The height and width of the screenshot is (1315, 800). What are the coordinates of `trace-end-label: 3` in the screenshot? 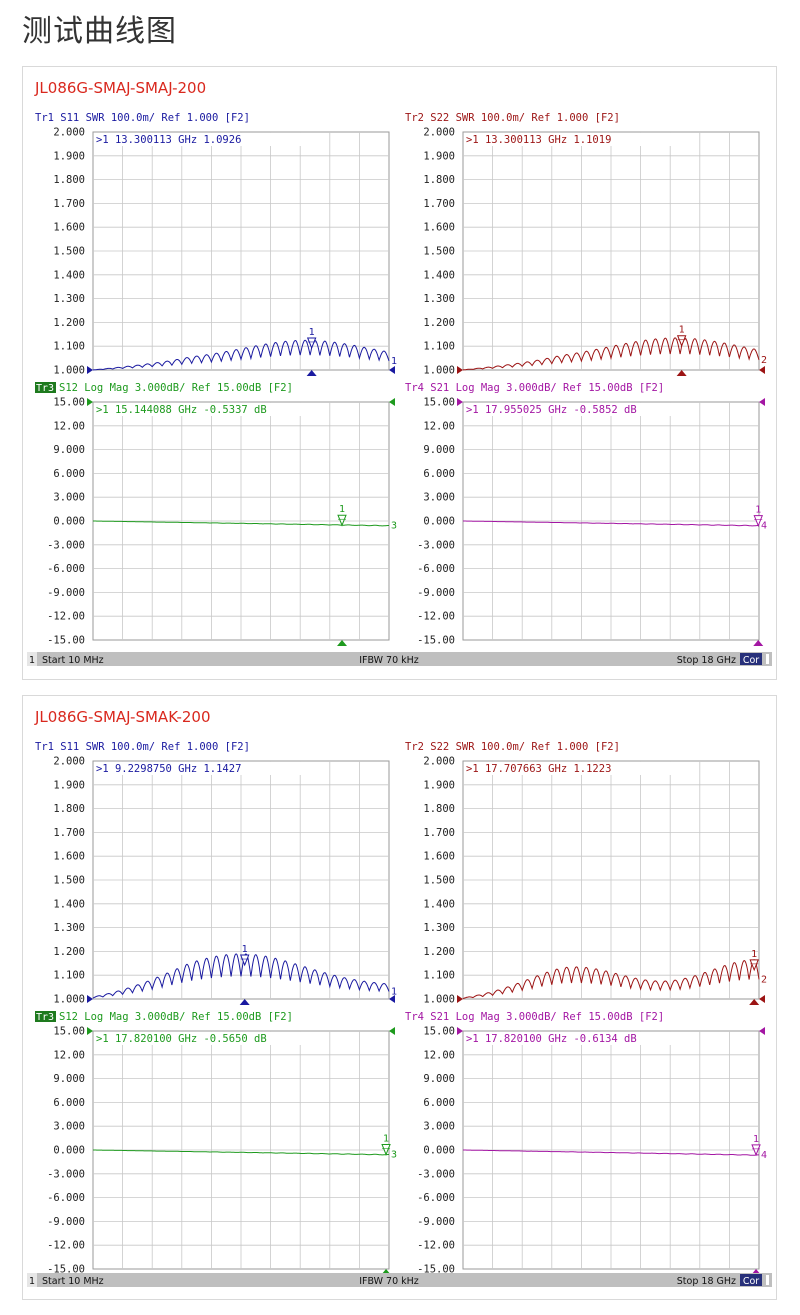 It's located at (394, 526).